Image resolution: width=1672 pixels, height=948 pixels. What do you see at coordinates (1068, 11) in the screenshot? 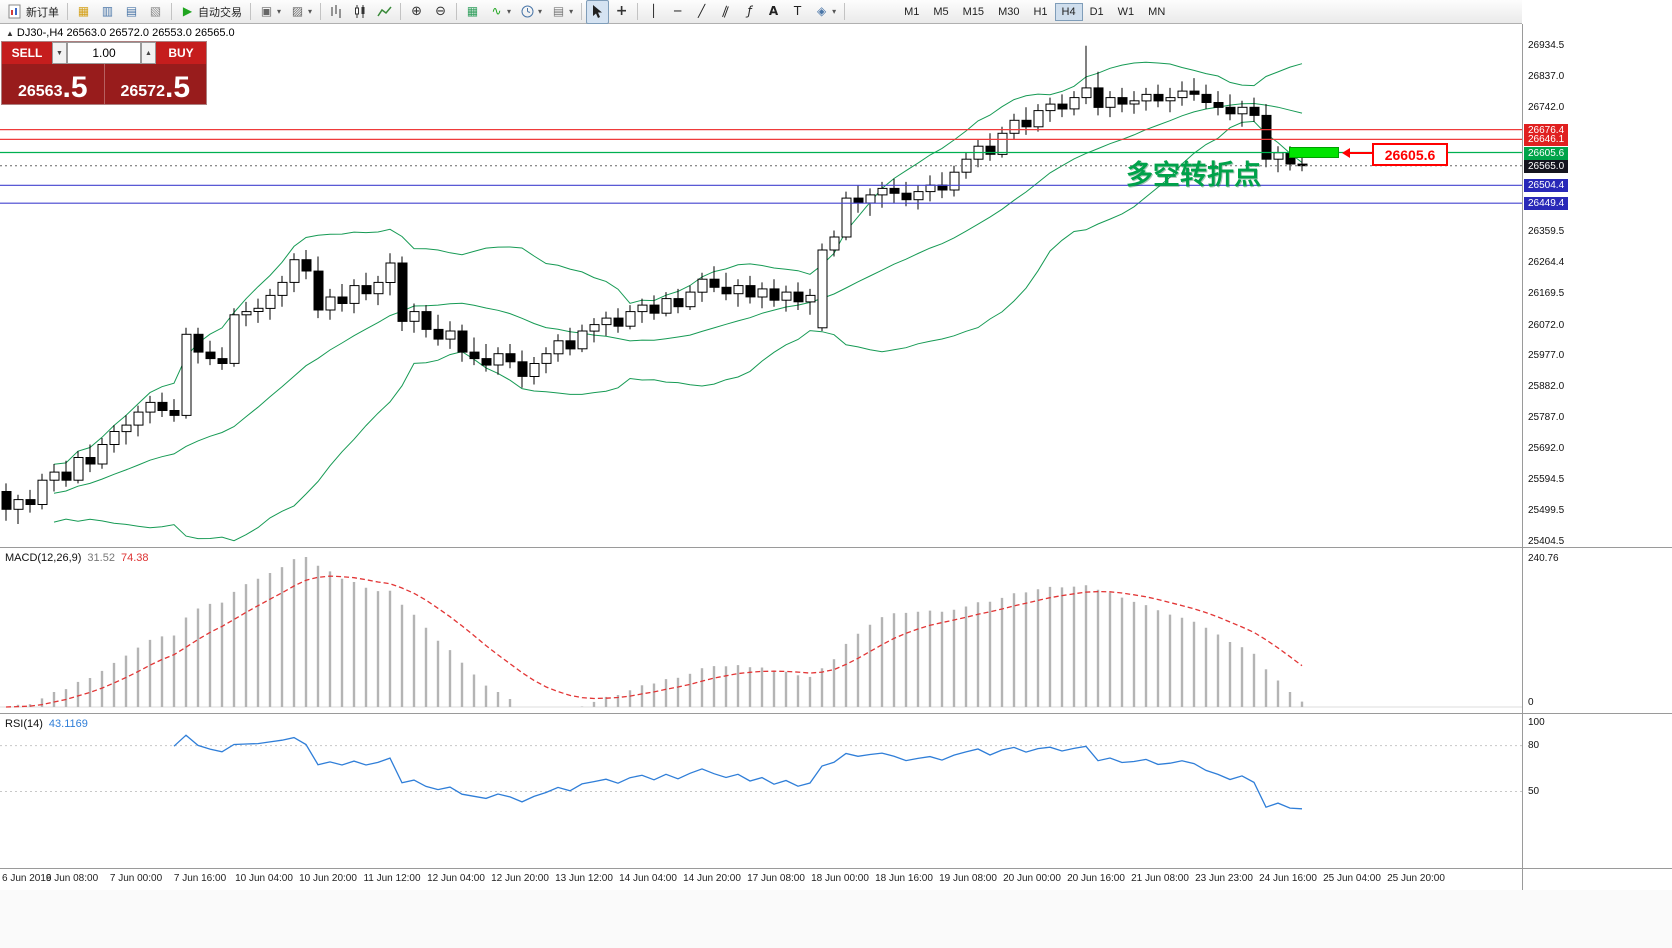
I see `timeframe-button-H4: H4` at bounding box center [1068, 11].